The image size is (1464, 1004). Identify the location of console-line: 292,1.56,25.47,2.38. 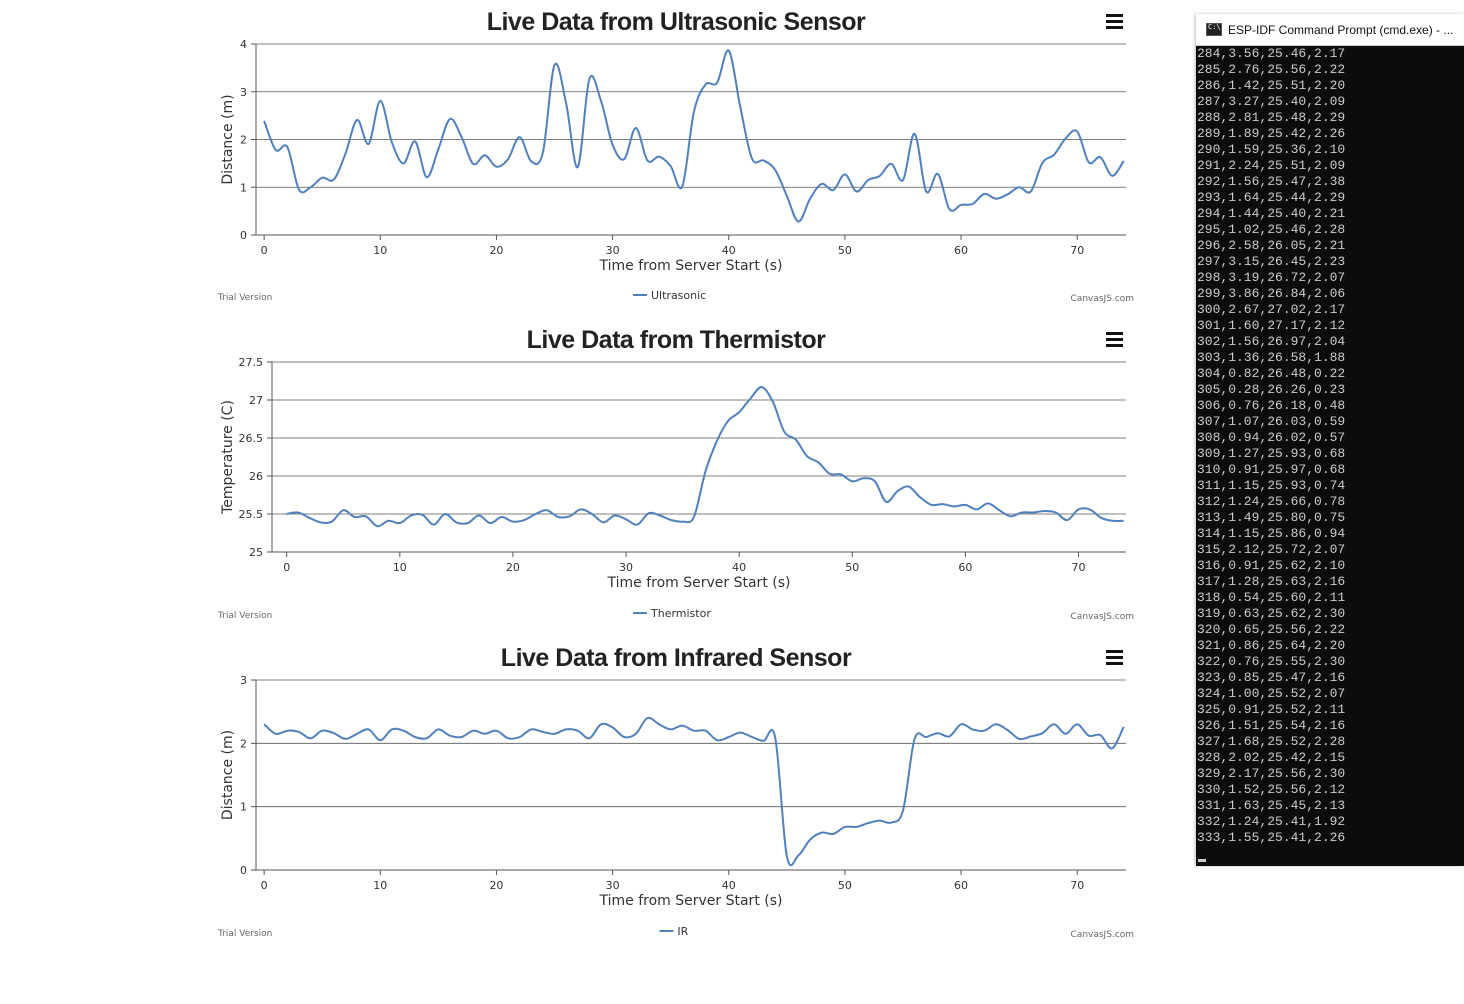
(1271, 181).